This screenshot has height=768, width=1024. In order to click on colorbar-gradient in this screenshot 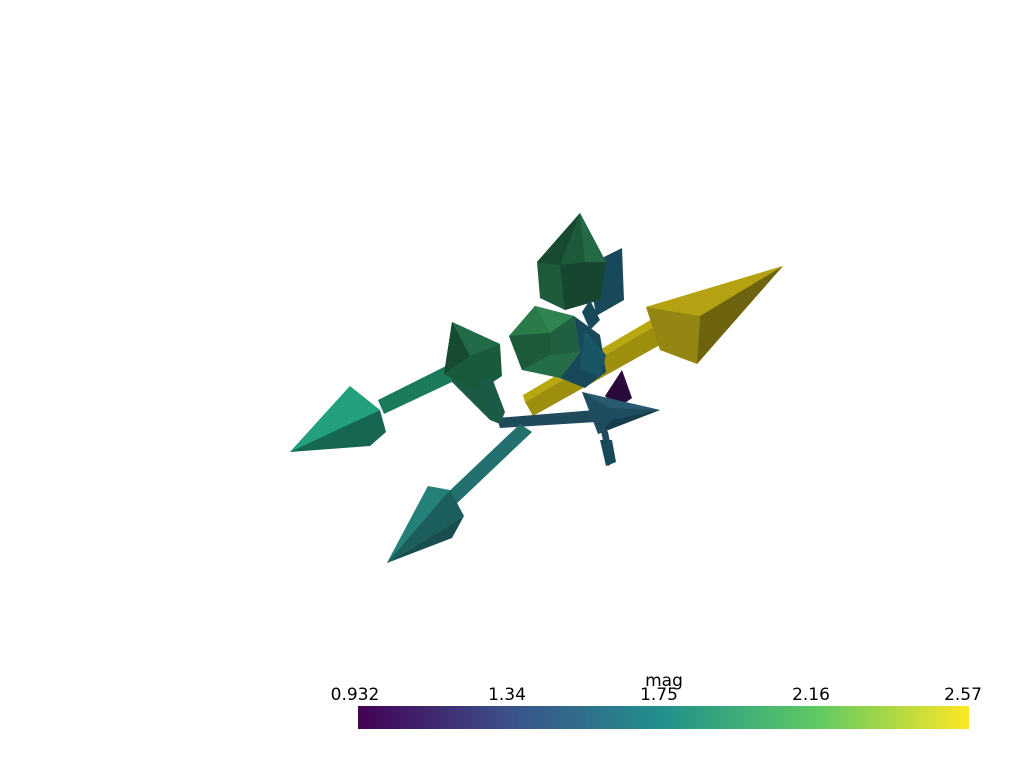, I will do `click(663, 717)`.